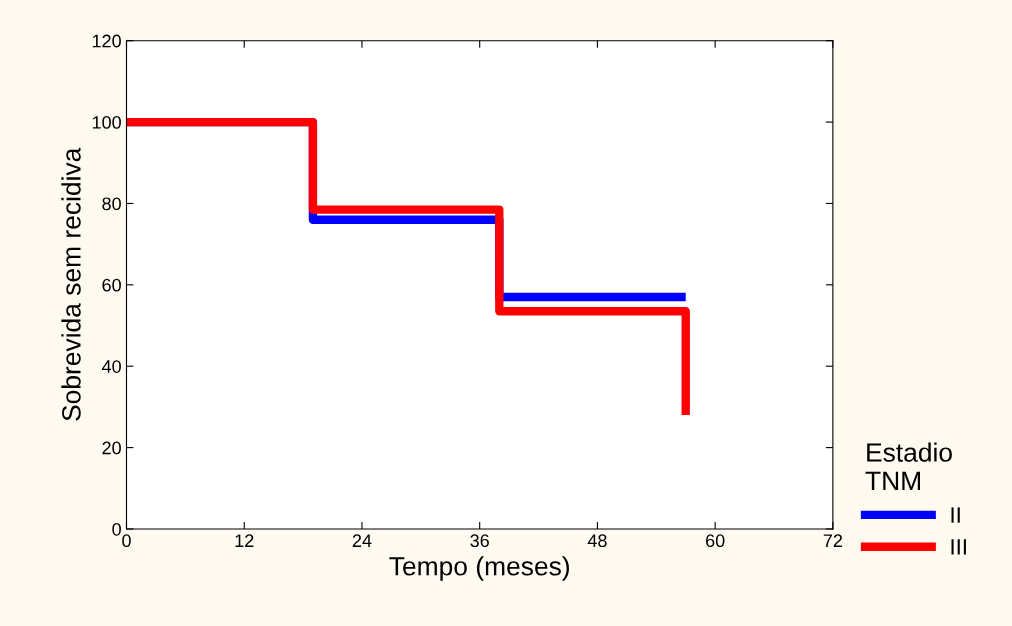  I want to click on x-tick-label: 12, so click(244, 540).